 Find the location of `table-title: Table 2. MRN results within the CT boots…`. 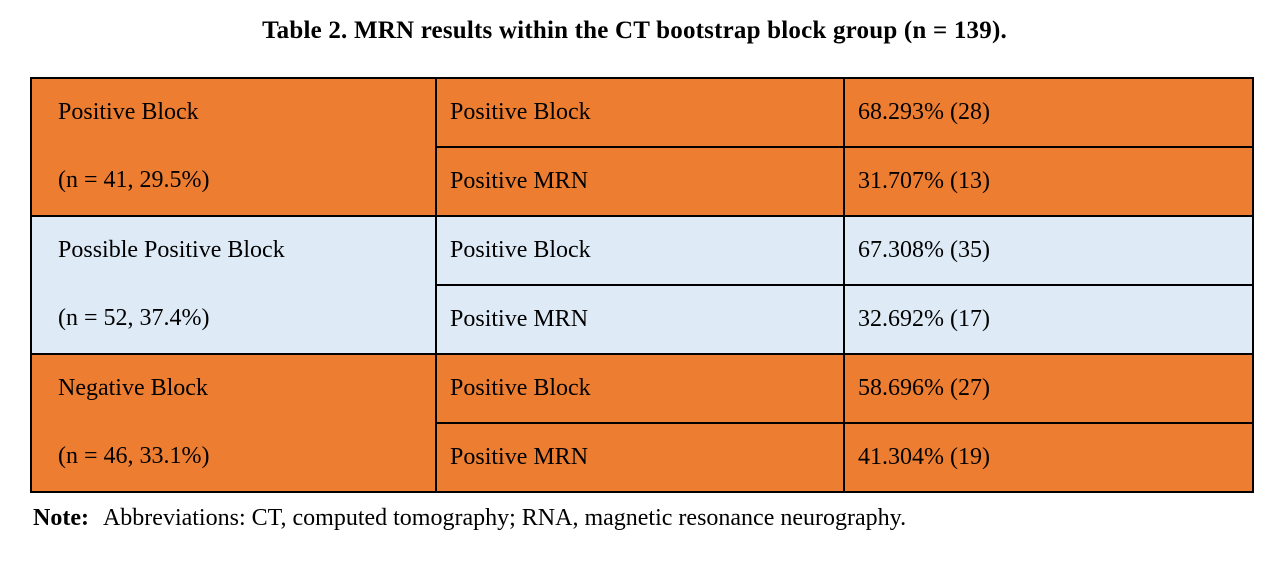

table-title: Table 2. MRN results within the CT boots… is located at coordinates (634, 30).